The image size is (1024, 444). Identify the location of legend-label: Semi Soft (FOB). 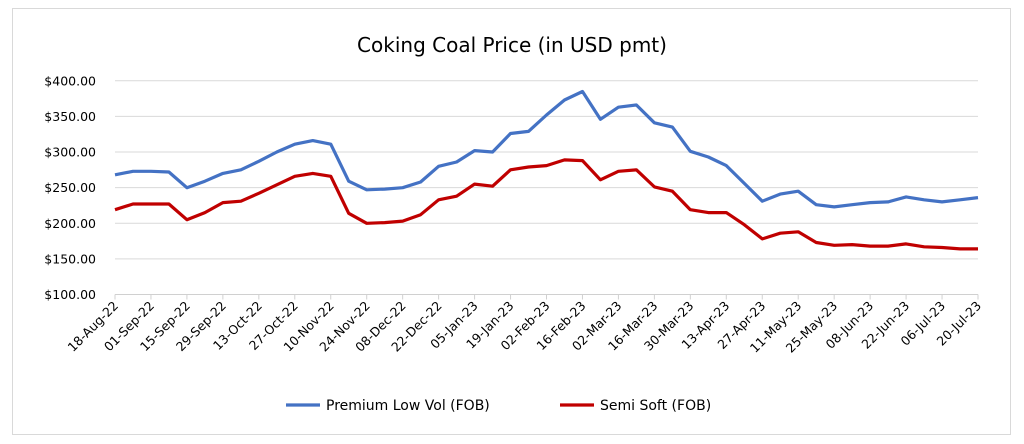
(655, 406).